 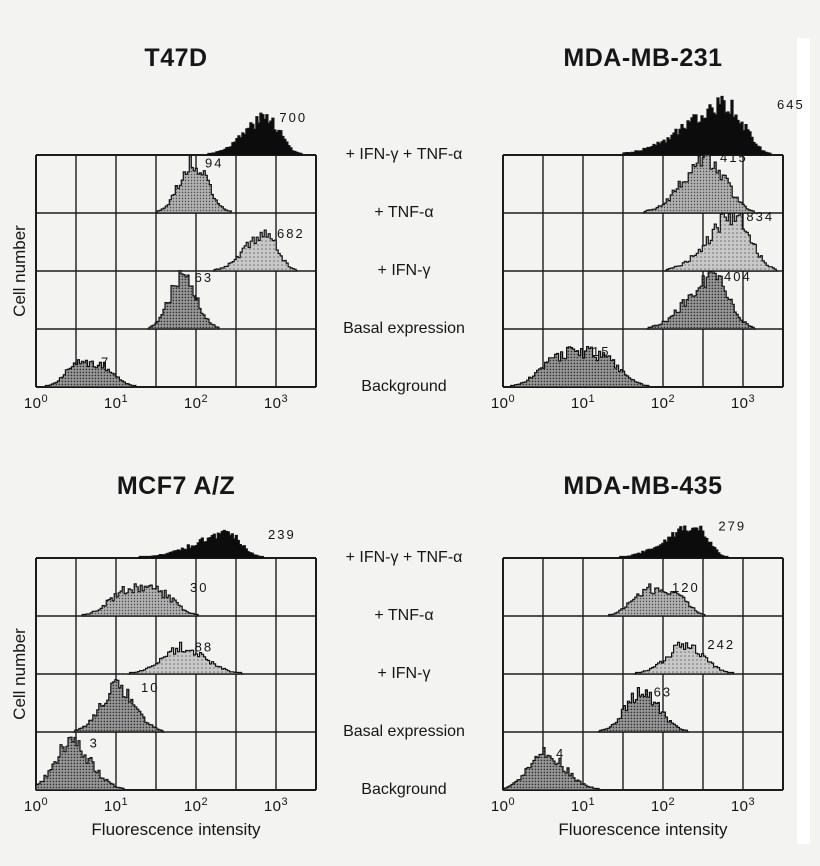 I want to click on panel-title-mda-mb-231: MDA-MB-231, so click(x=643, y=58).